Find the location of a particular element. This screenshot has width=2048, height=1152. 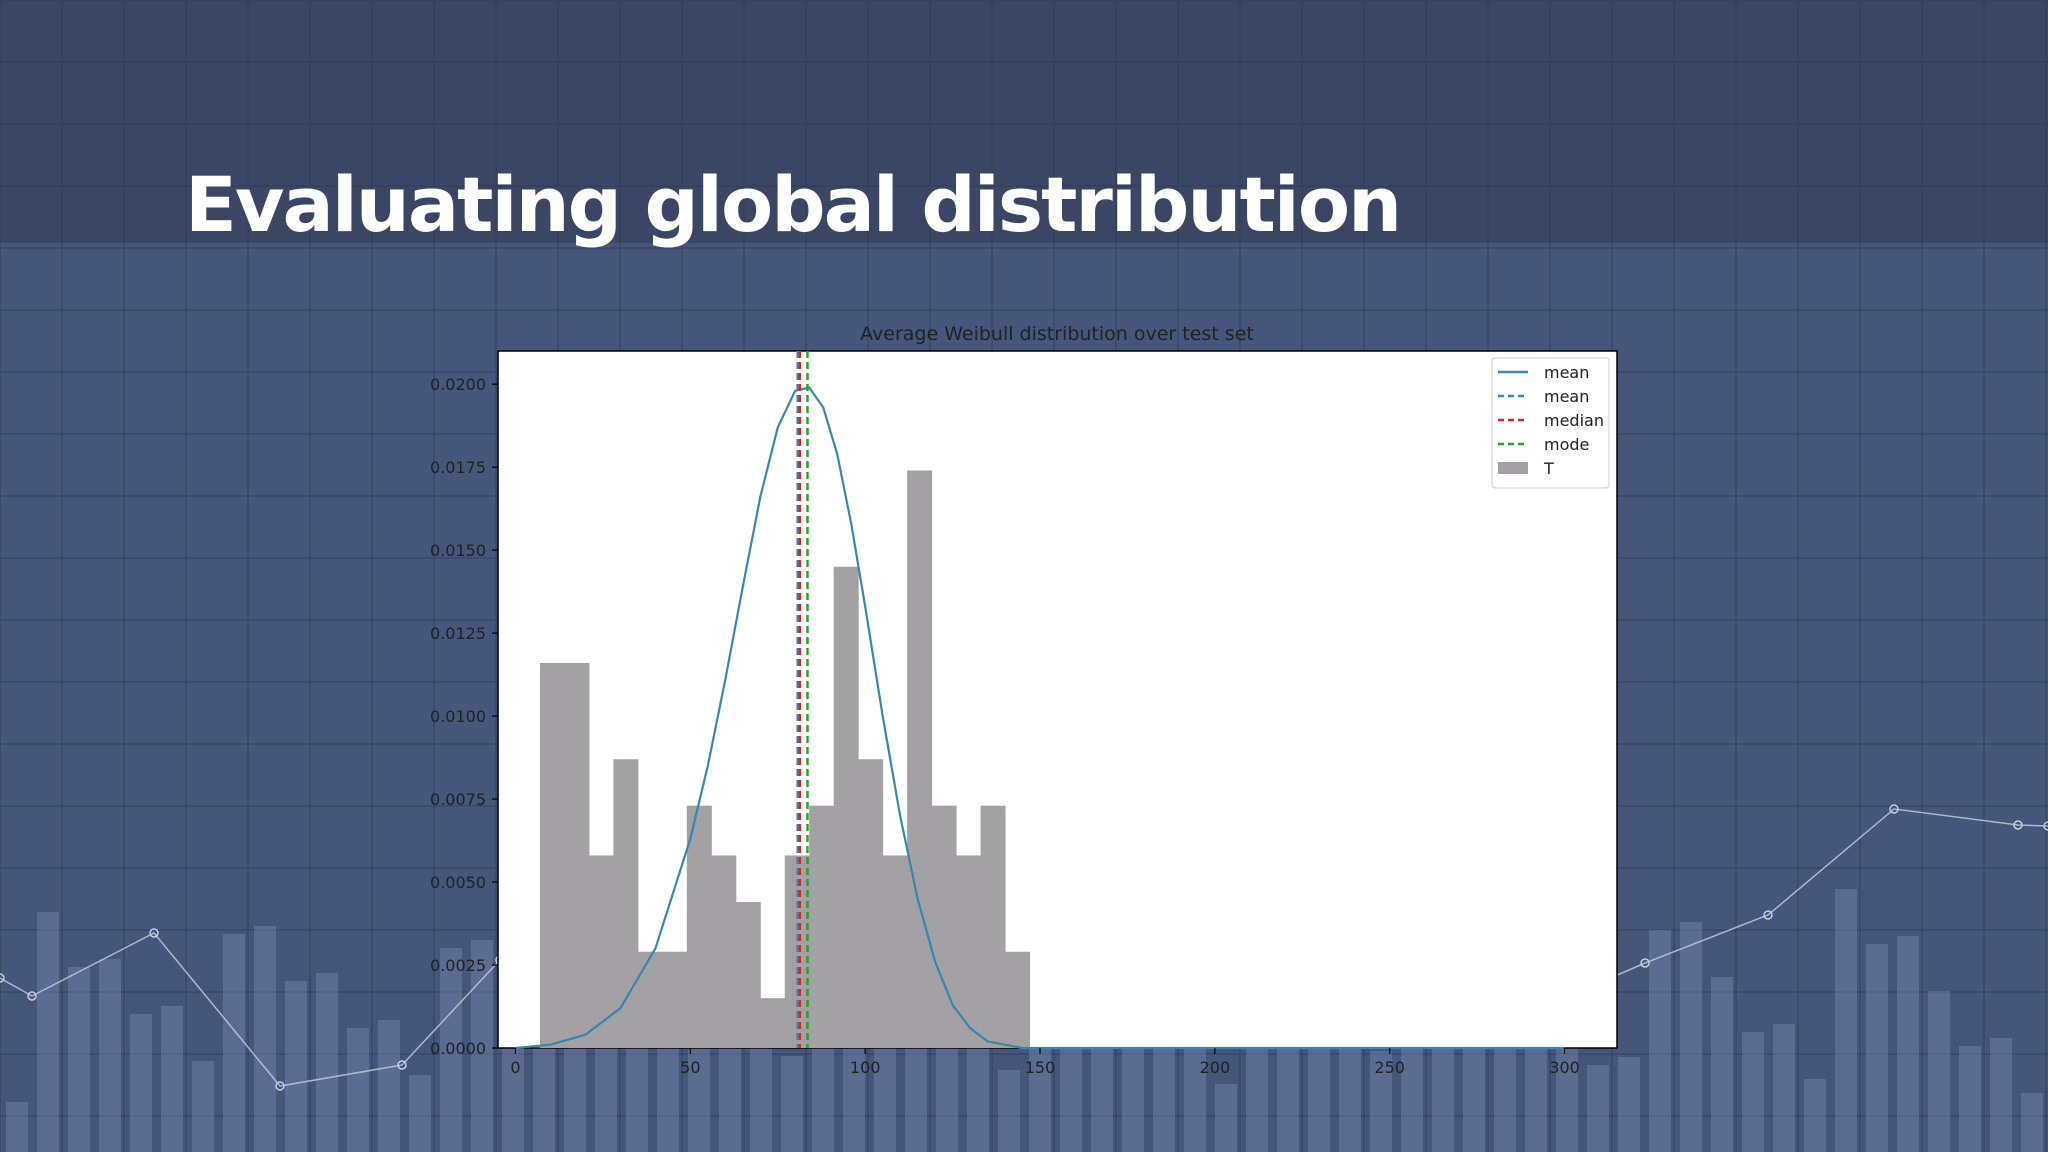

x-tick-label: 300 is located at coordinates (1564, 1067).